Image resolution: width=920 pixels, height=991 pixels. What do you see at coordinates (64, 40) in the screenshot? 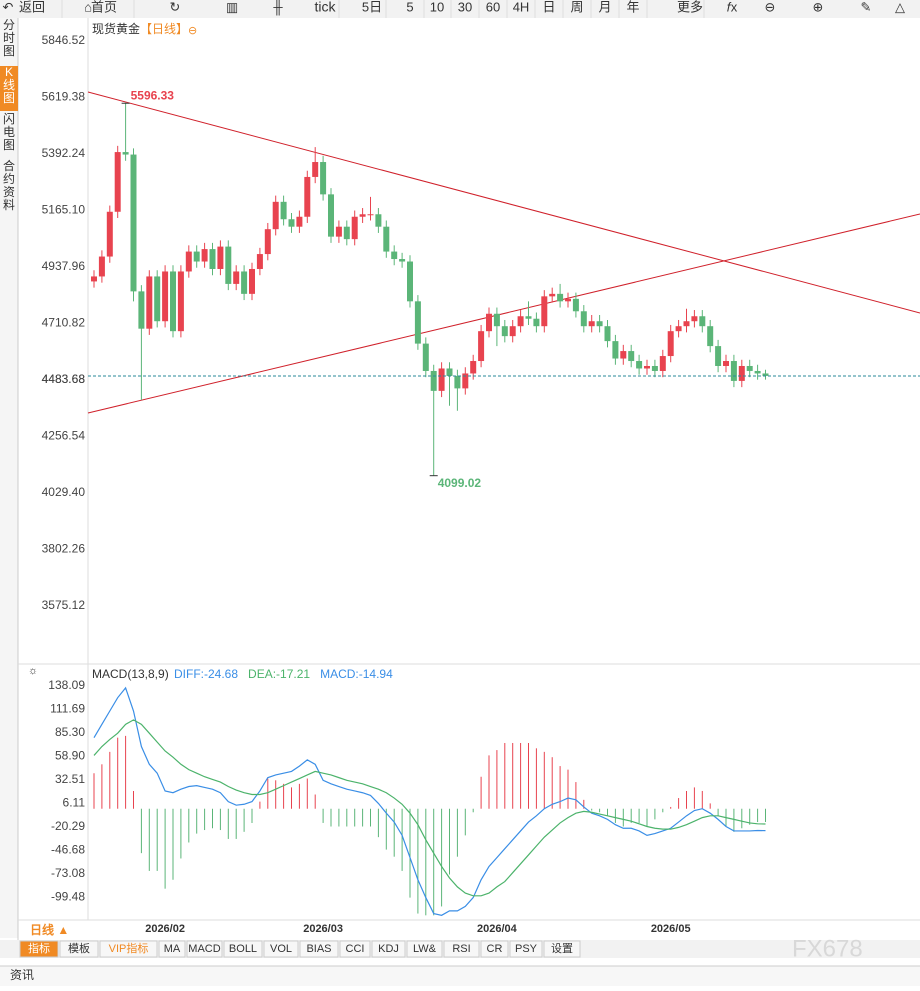
I see `y-tick-label: 5846.52` at bounding box center [64, 40].